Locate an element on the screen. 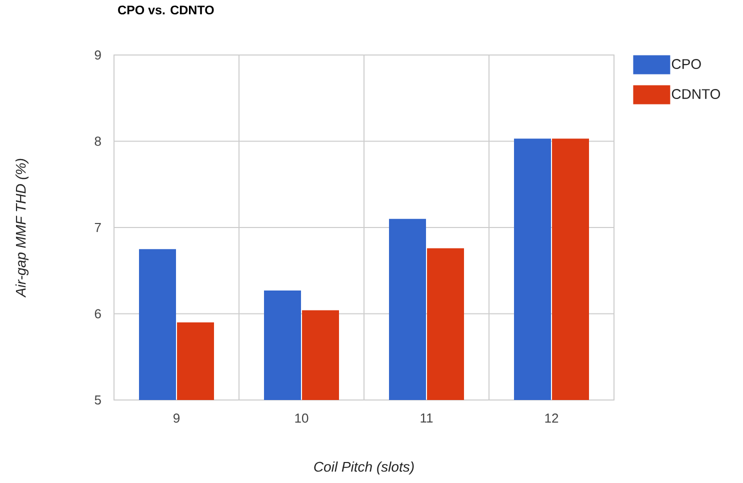  y-axis-title: Air-gap MMF THD (%) is located at coordinates (22, 228).